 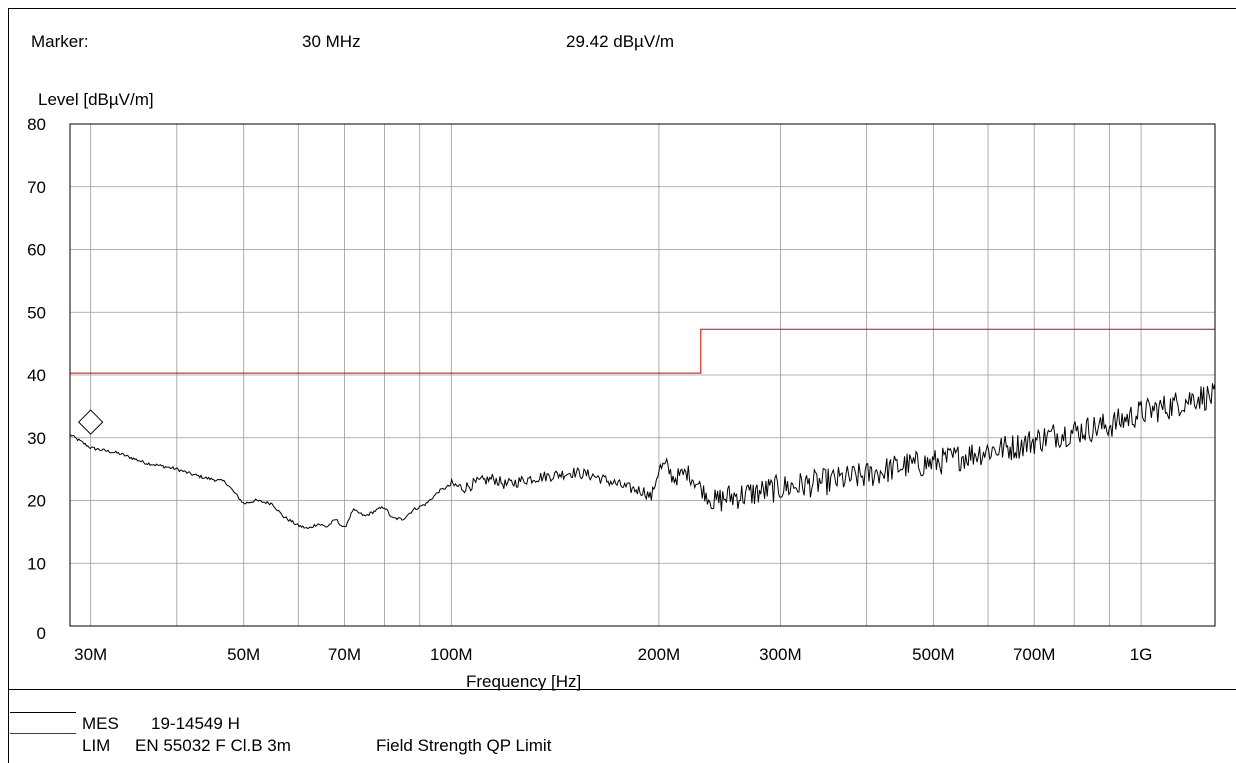 What do you see at coordinates (36, 187) in the screenshot?
I see `y-tick-label: 70` at bounding box center [36, 187].